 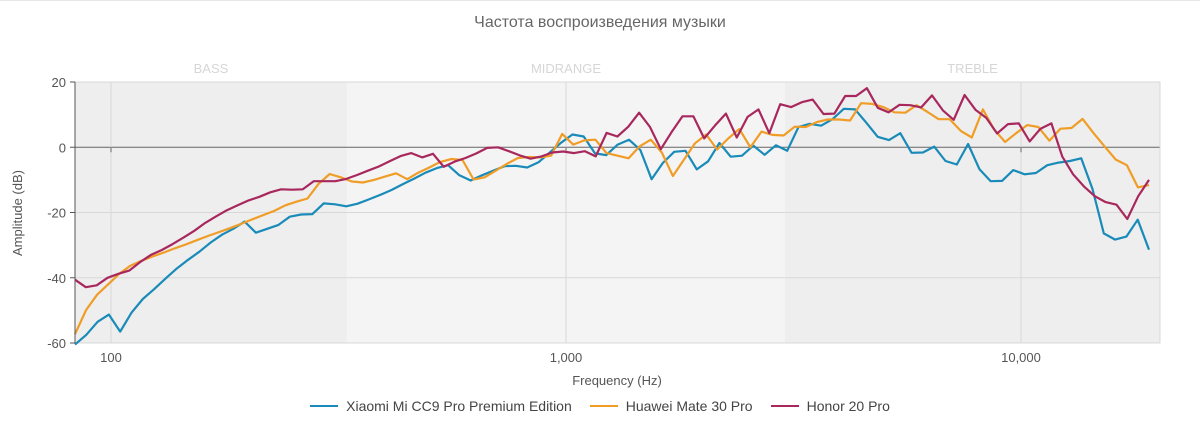 What do you see at coordinates (59, 82) in the screenshot?
I see `y-tick-label: 20` at bounding box center [59, 82].